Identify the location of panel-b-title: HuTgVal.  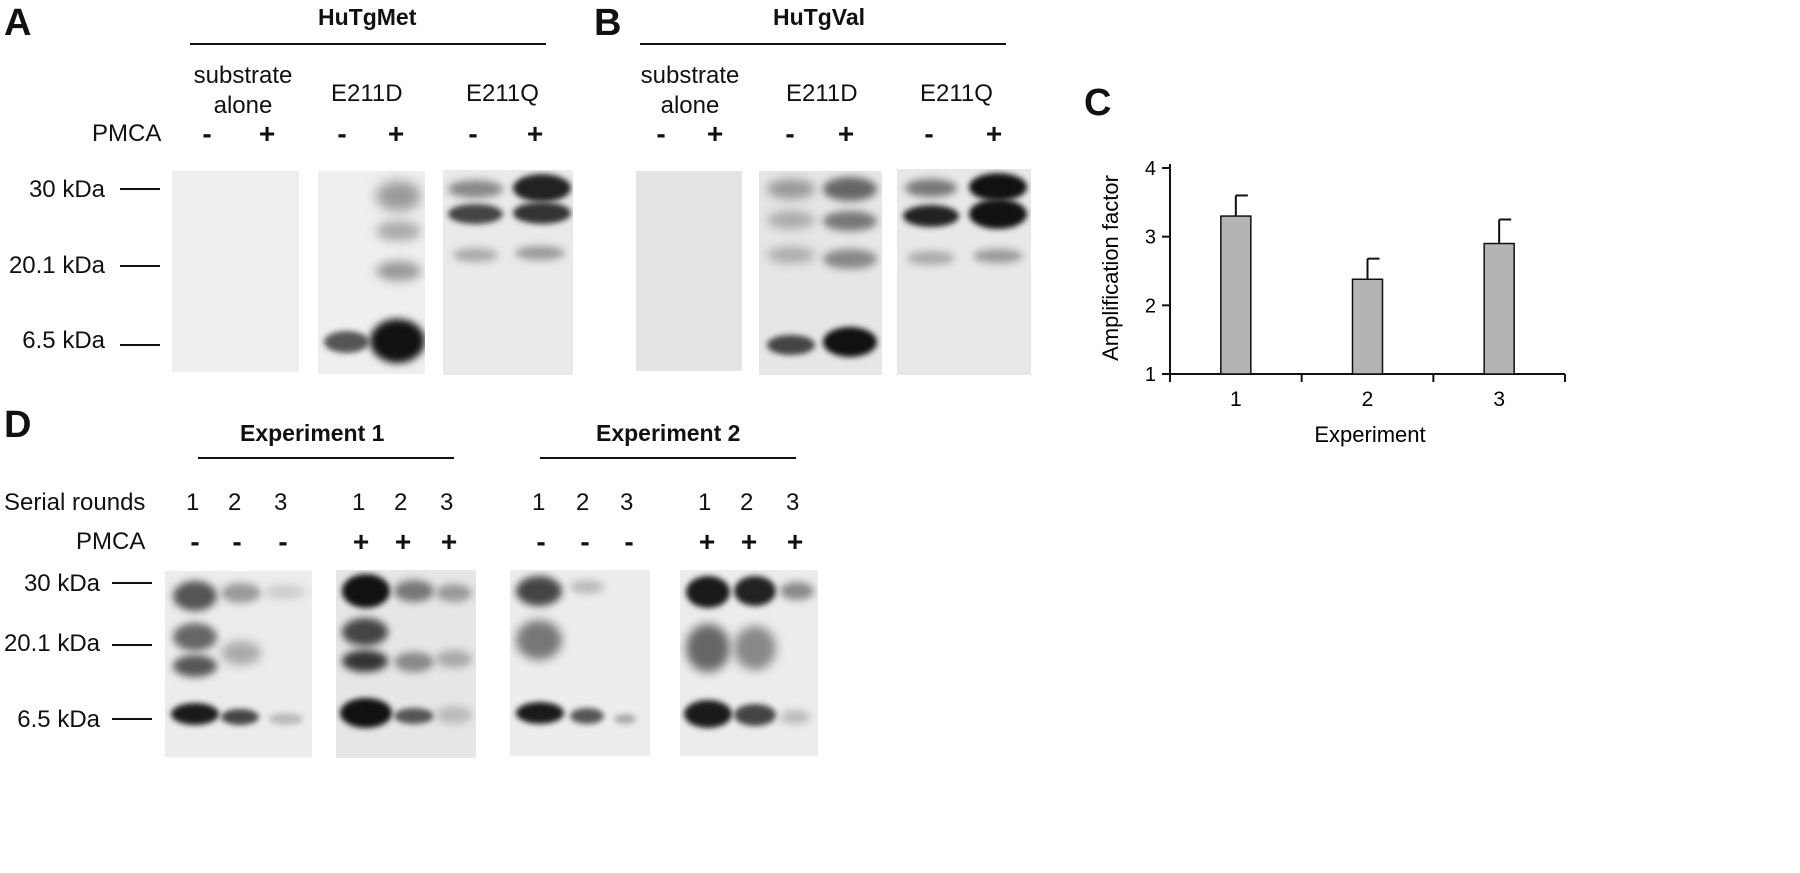
(819, 17).